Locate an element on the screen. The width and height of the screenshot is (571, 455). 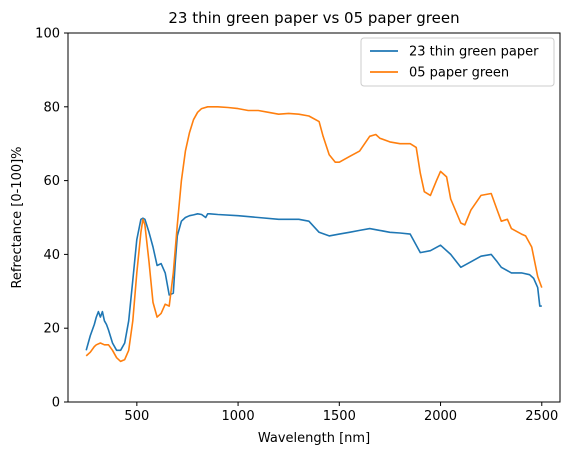
legend: 23 thin green paper 05 paper green is located at coordinates (457, 62).